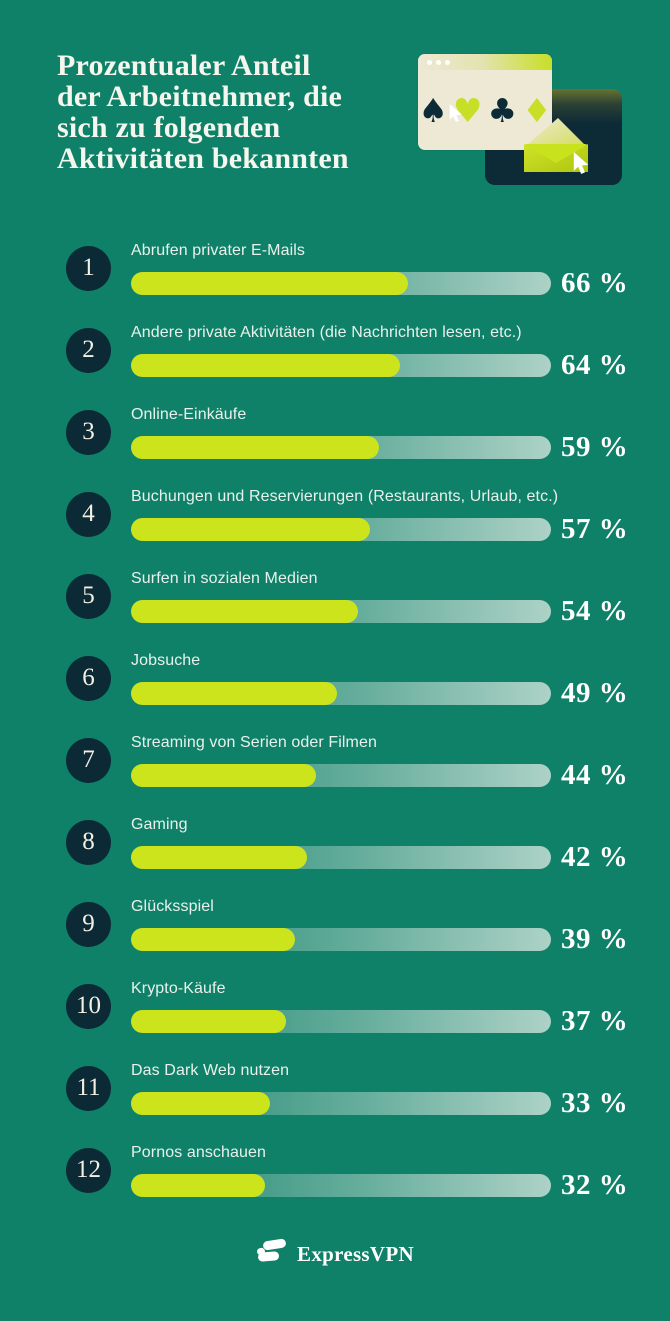 This screenshot has width=670, height=1321. I want to click on bar-row: 1 Abrufen privater E-Mails 66 %, so click(335, 285).